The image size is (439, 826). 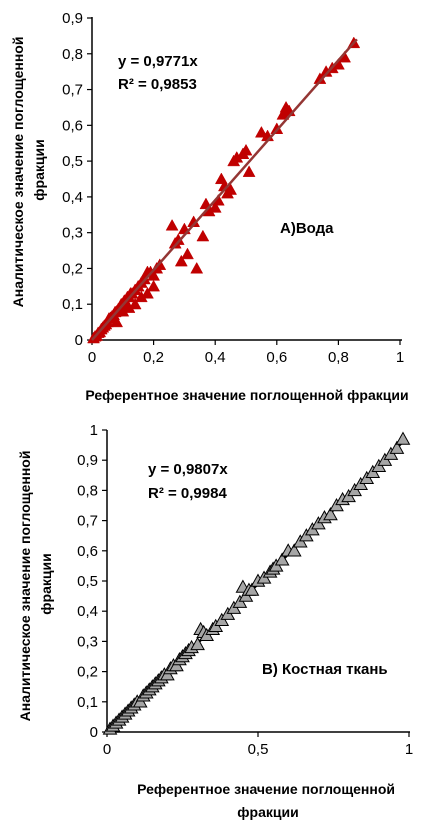 I want to click on chart-a-x-label: Референтное значение поглощенной фракции, so click(x=246, y=395).